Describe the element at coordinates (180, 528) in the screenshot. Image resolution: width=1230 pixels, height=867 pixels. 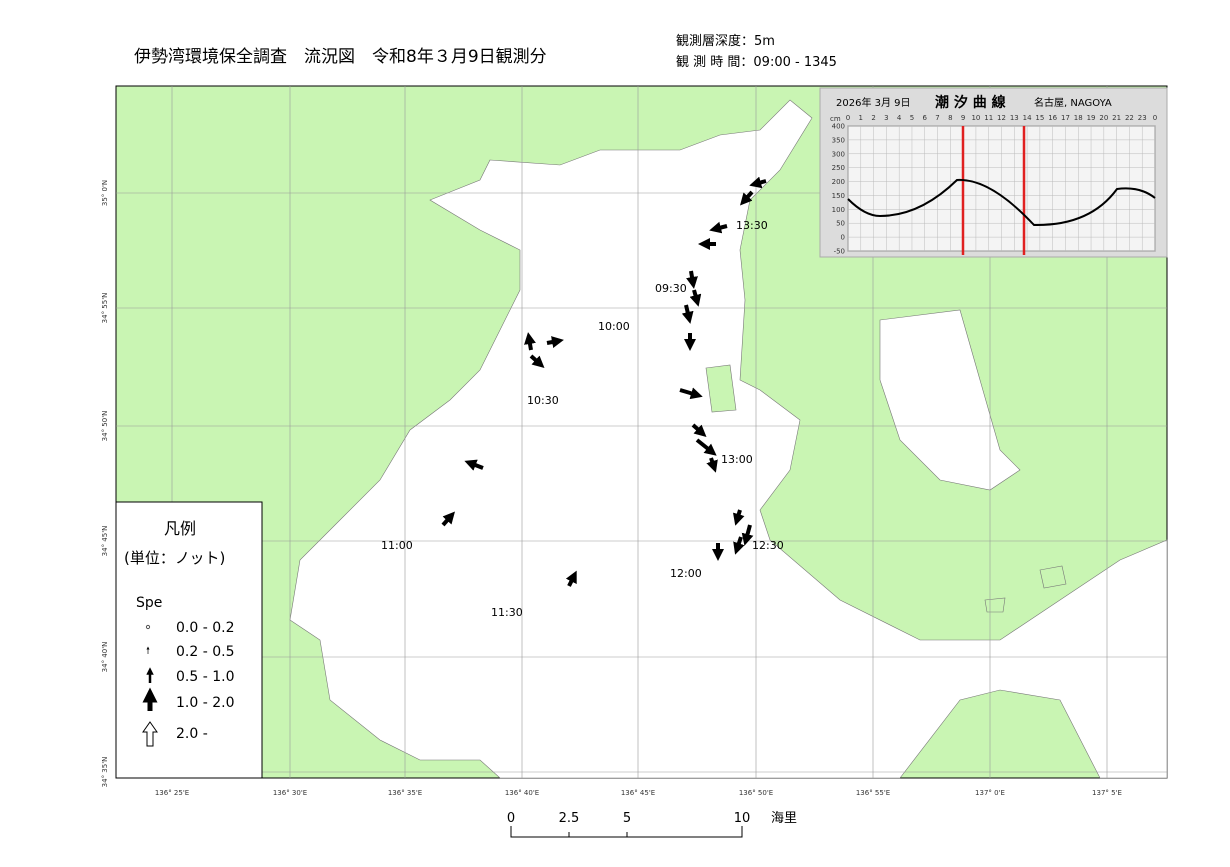
I see `legend-title: 凡例` at that location.